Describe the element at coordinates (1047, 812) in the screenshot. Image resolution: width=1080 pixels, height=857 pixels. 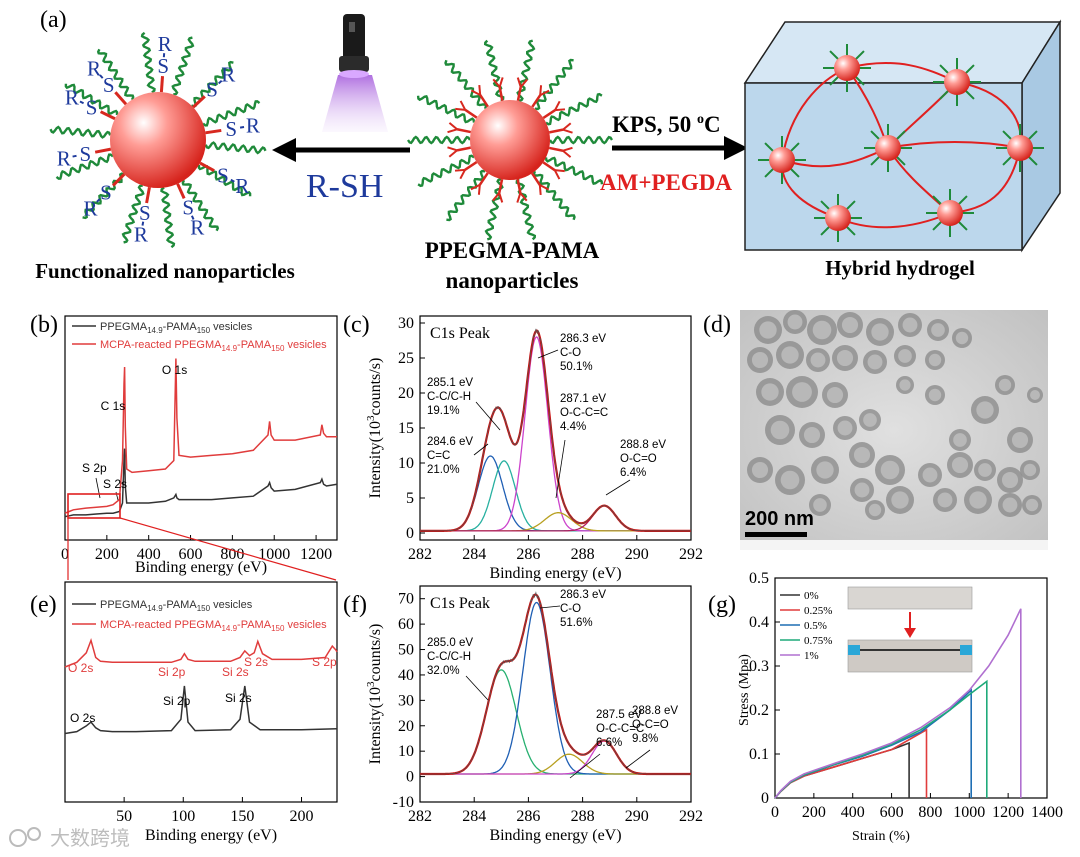
I see `x-tick-label: 1400` at that location.